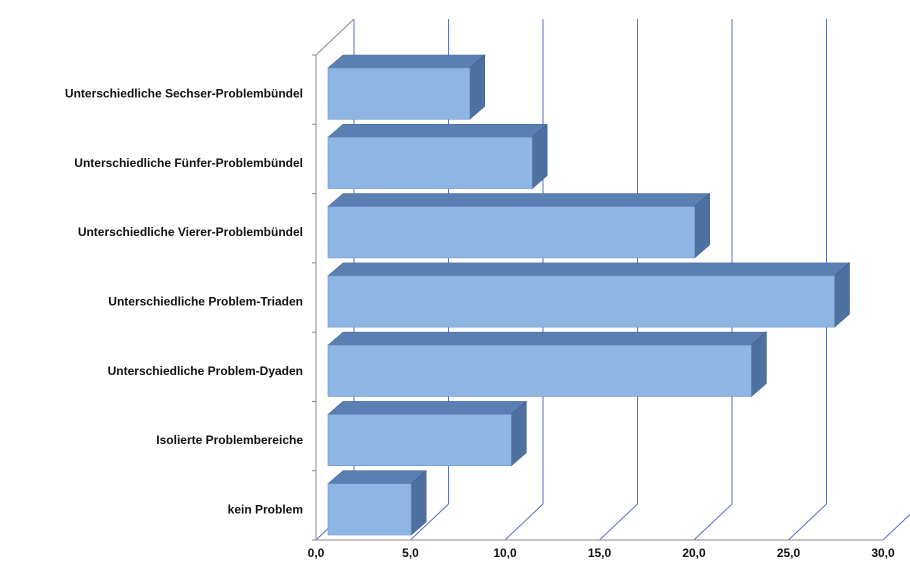  I want to click on category-label: kein Problem, so click(265, 509).